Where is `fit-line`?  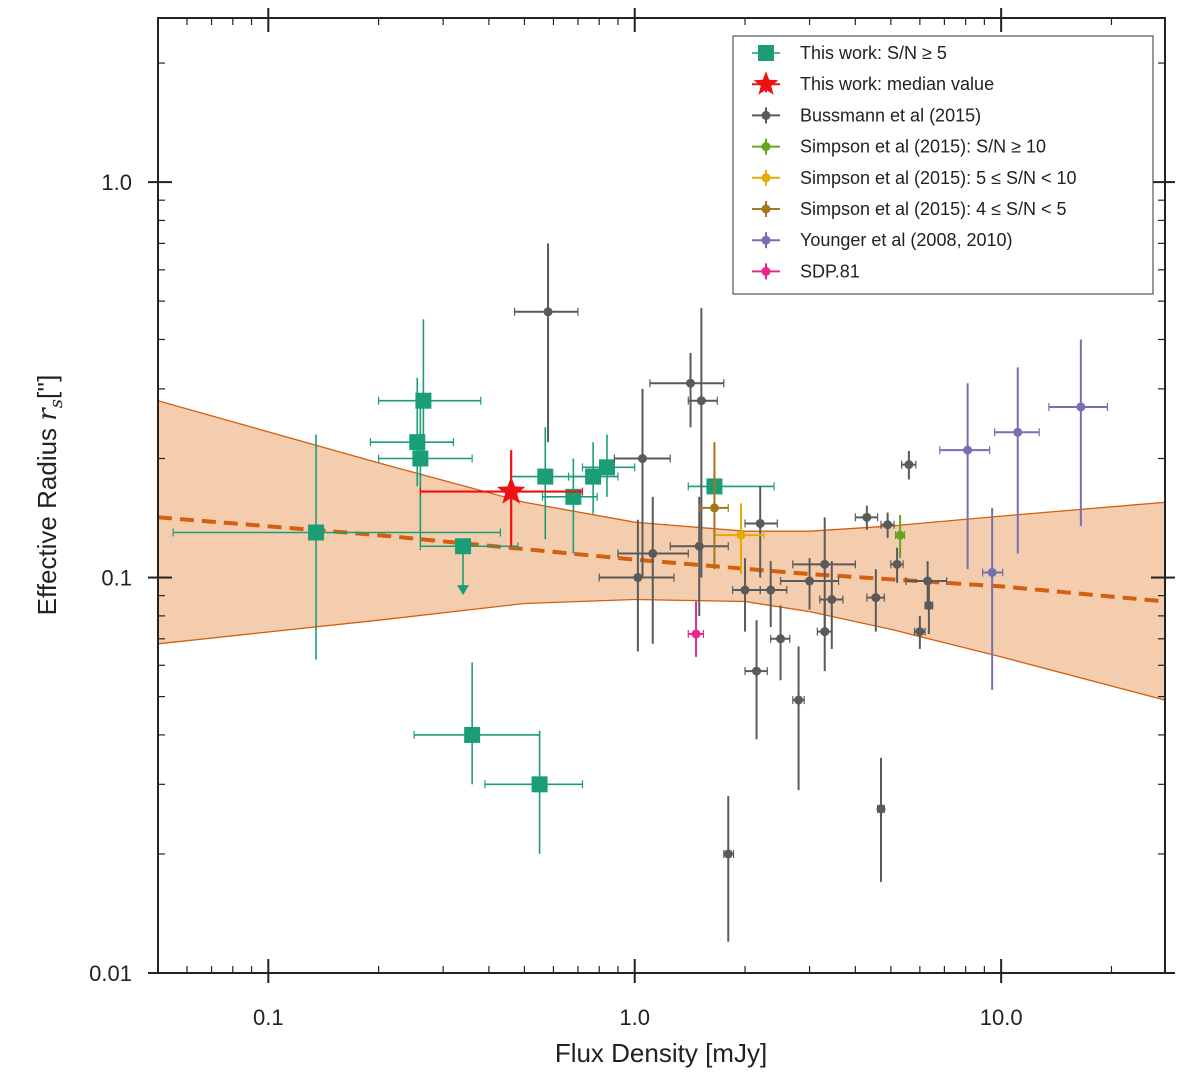 fit-line is located at coordinates (661, 559).